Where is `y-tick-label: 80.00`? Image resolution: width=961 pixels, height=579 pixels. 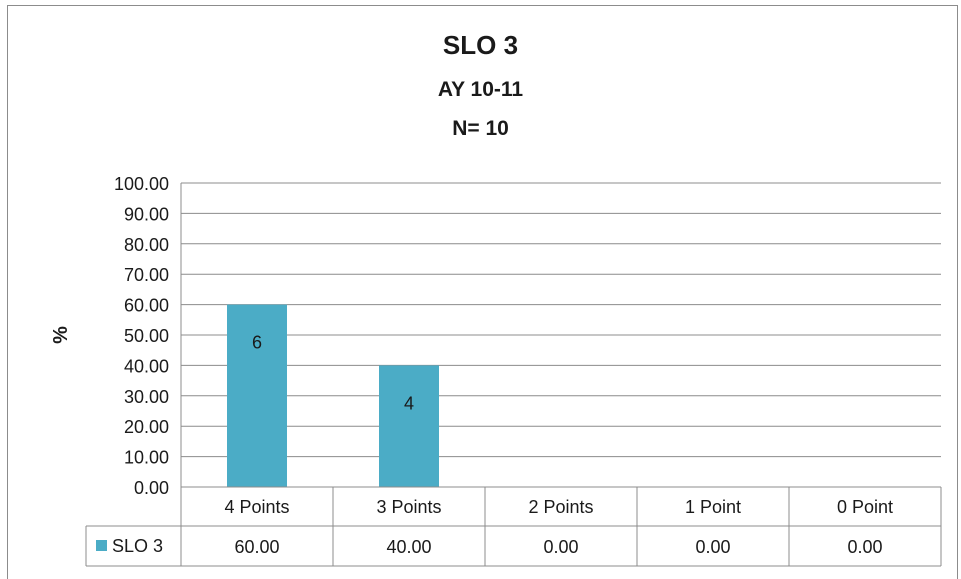
y-tick-label: 80.00 is located at coordinates (146, 245).